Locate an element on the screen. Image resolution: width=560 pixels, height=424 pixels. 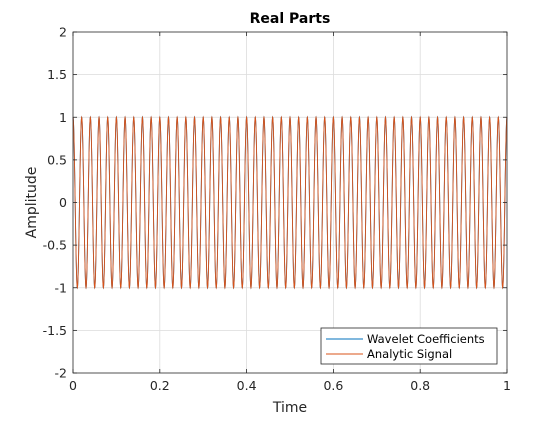
y-tick-label: -0.5 is located at coordinates (55, 245).